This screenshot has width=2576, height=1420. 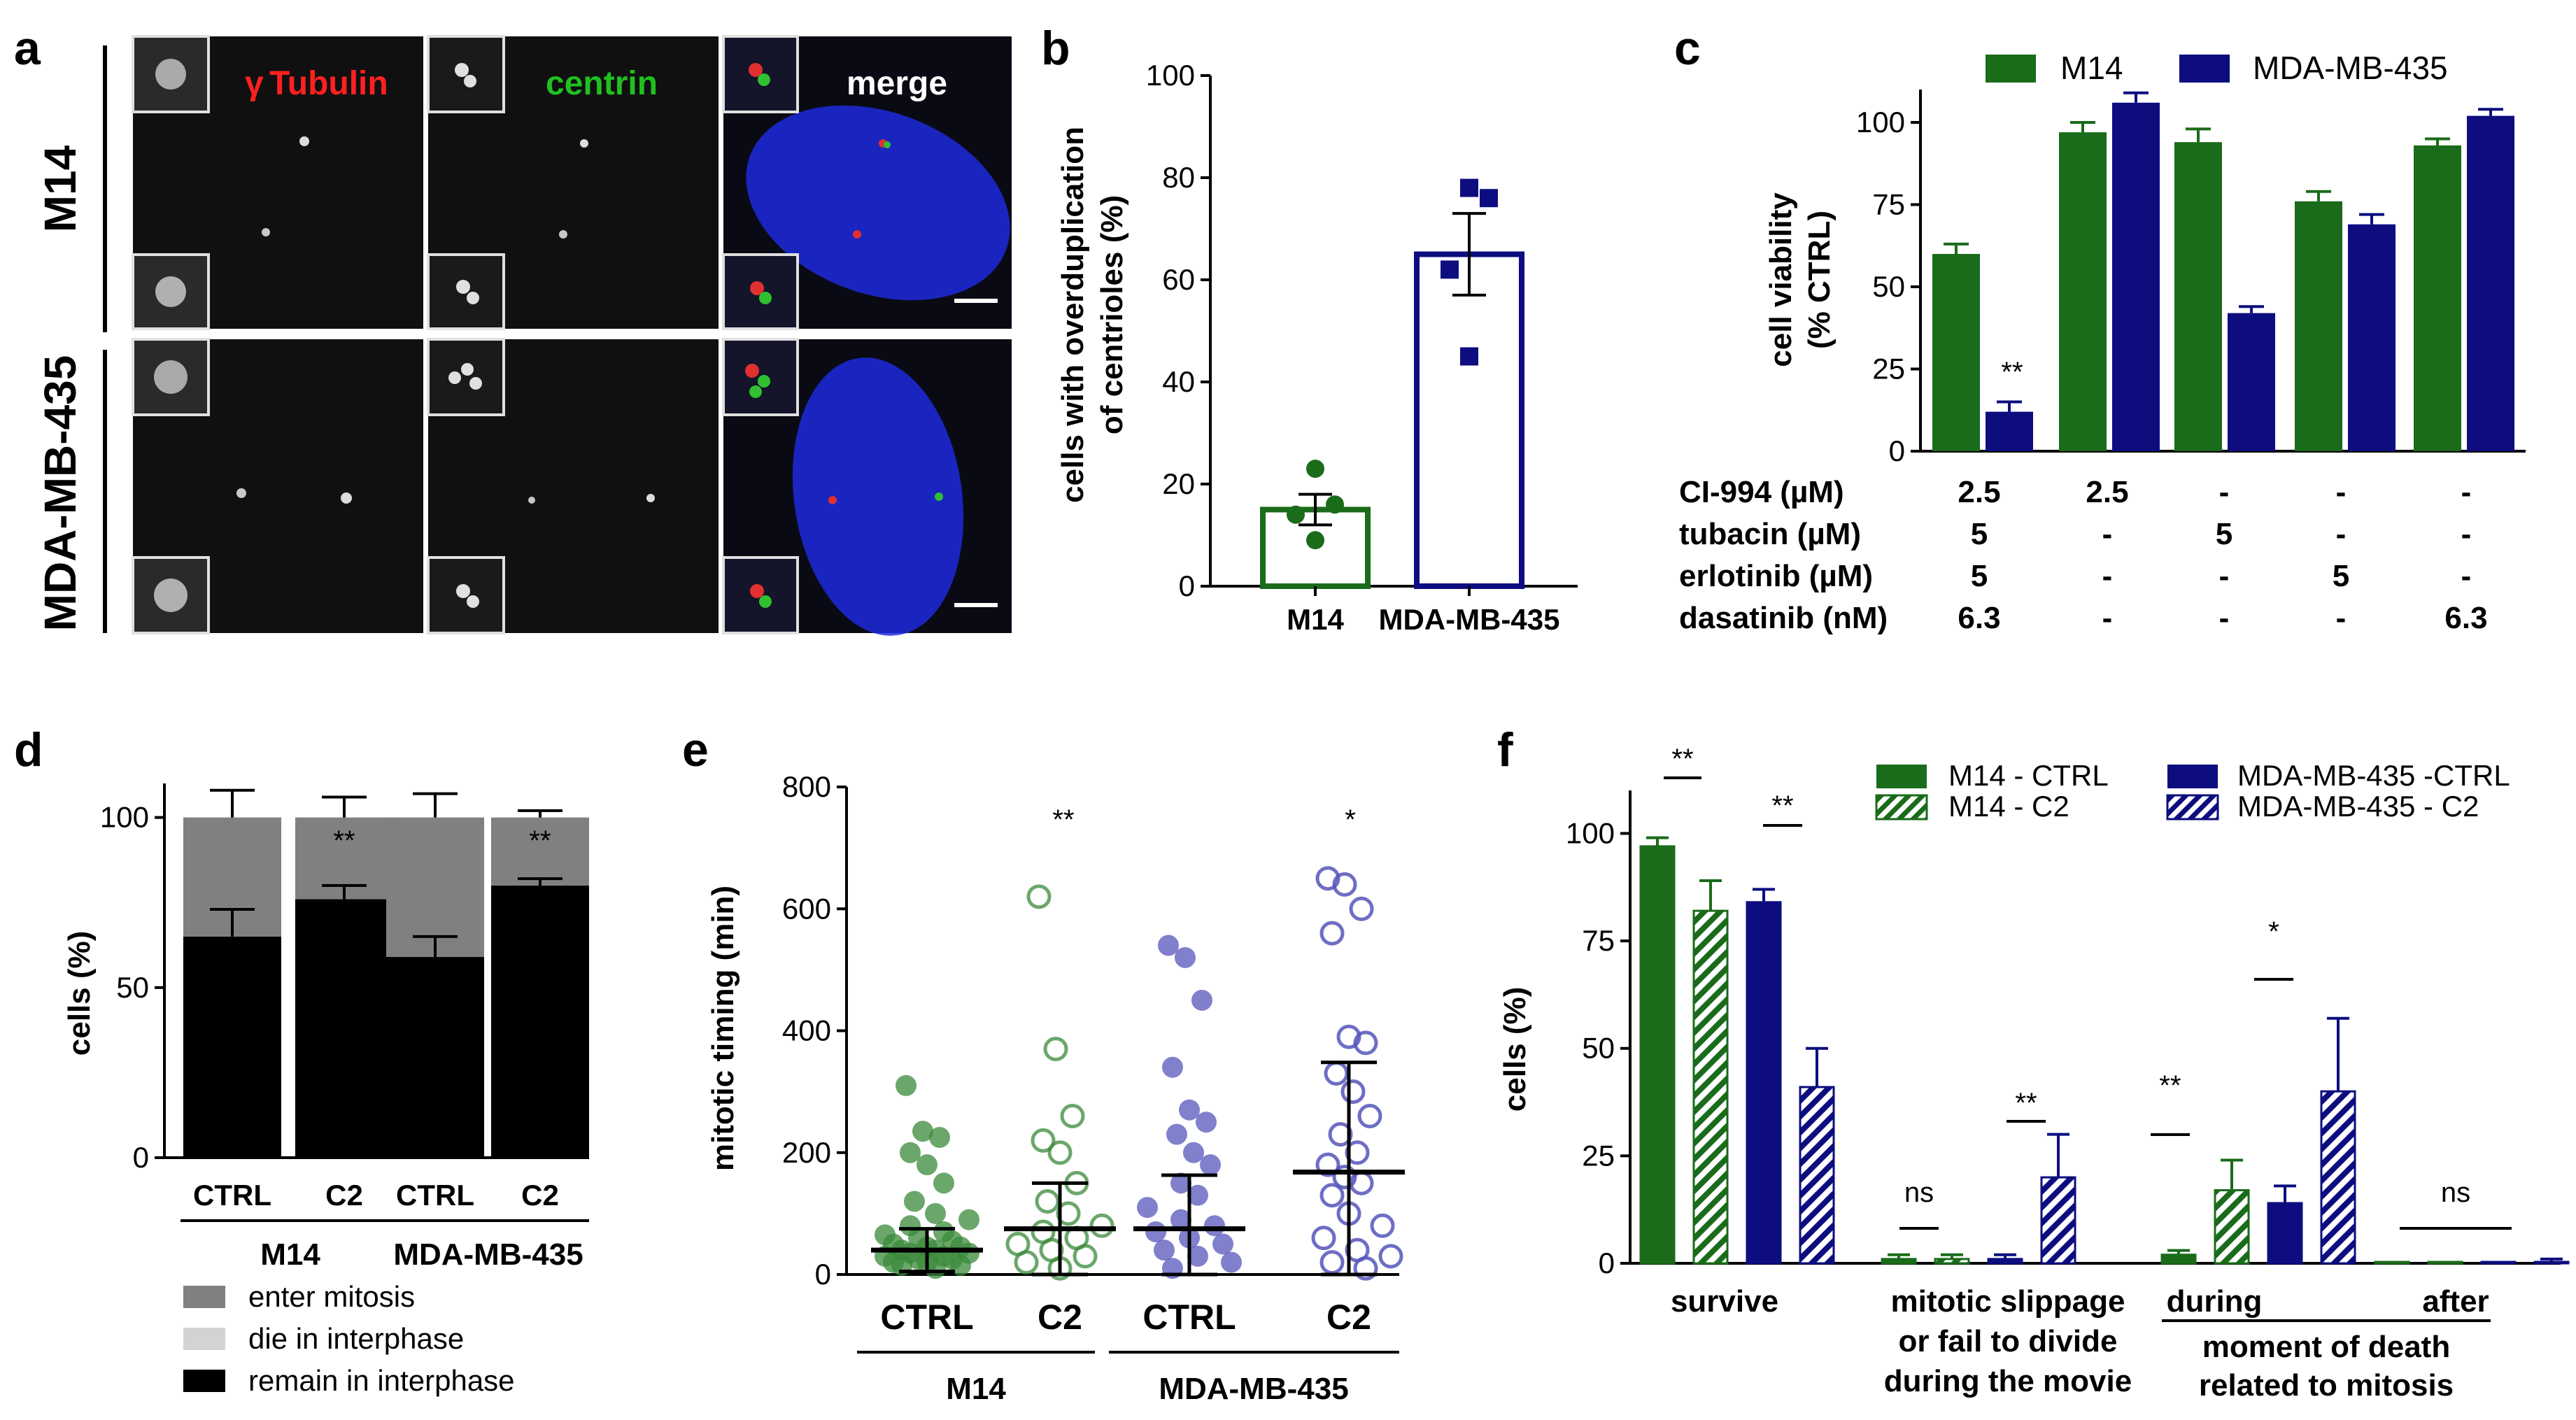 I want to click on e-x-tick-label: CTRL, so click(x=1189, y=1317).